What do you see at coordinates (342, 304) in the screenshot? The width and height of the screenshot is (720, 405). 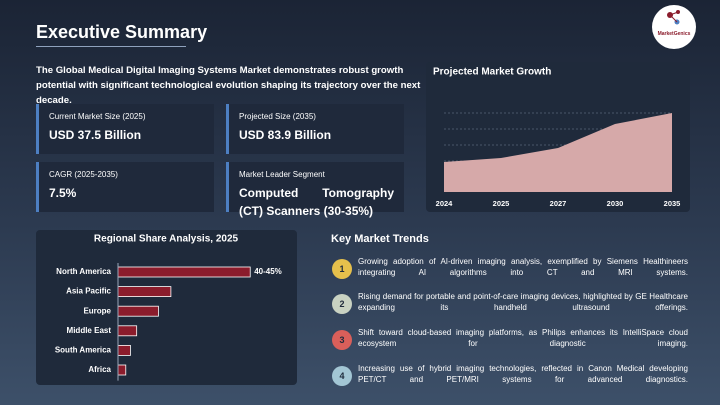 I see `trend-number: 2` at bounding box center [342, 304].